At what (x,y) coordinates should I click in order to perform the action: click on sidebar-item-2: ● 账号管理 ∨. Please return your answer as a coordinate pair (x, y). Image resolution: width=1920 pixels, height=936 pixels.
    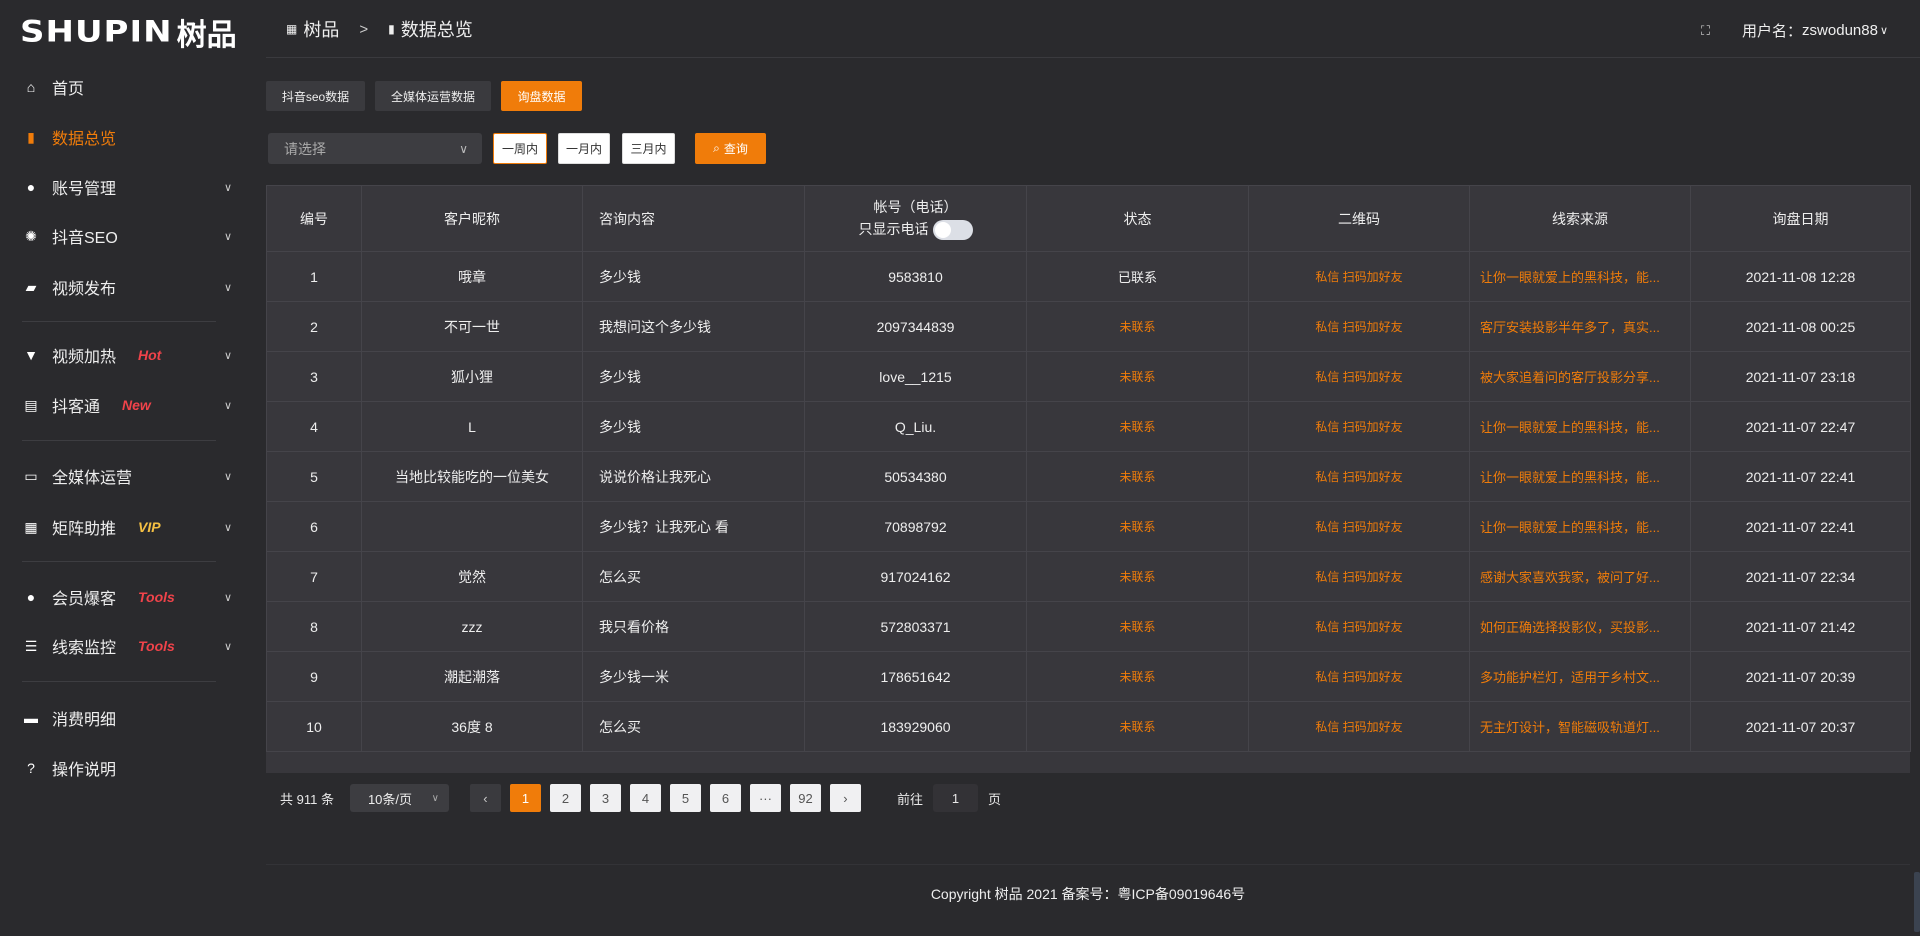
    Looking at the image, I should click on (127, 187).